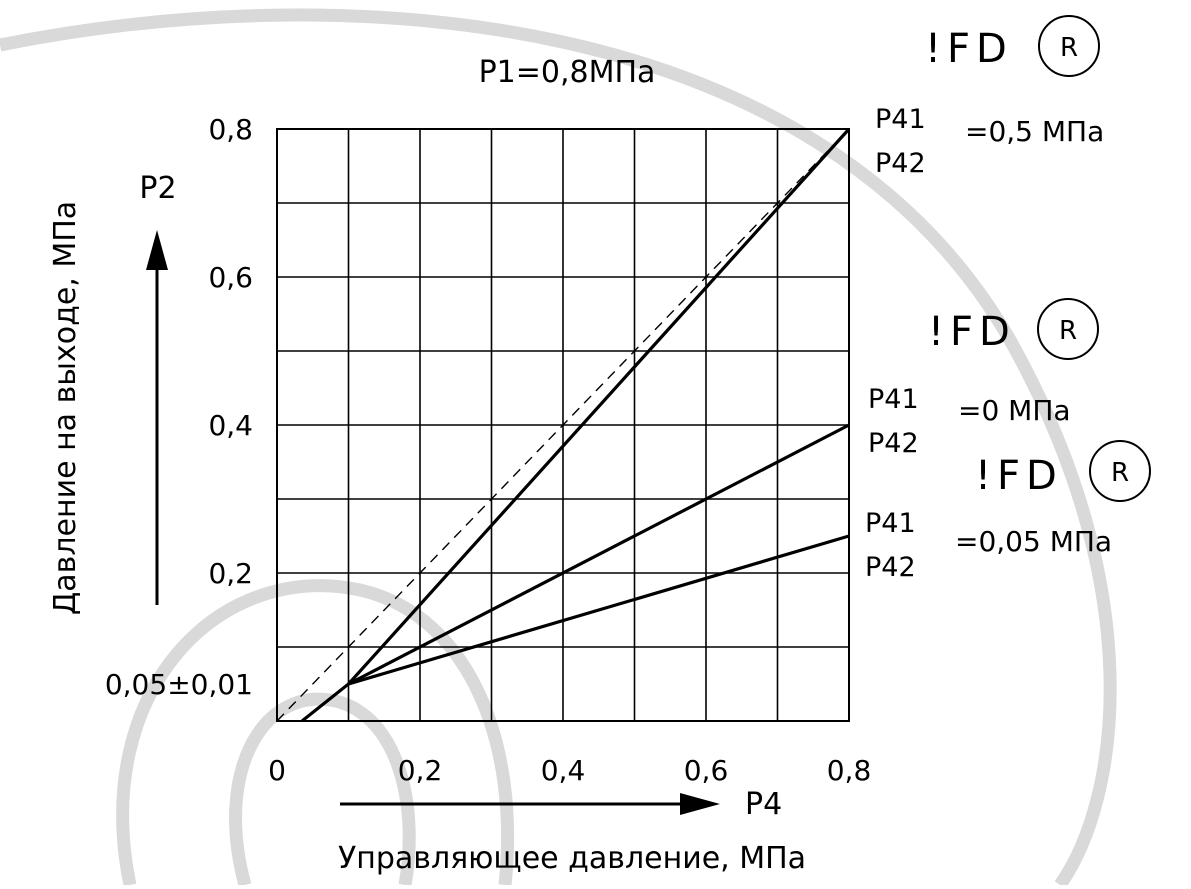 Image resolution: width=1191 pixels, height=889 pixels. I want to click on annotation-0: !FD R P41 P42 =0,5 МПа, so click(989, 97).